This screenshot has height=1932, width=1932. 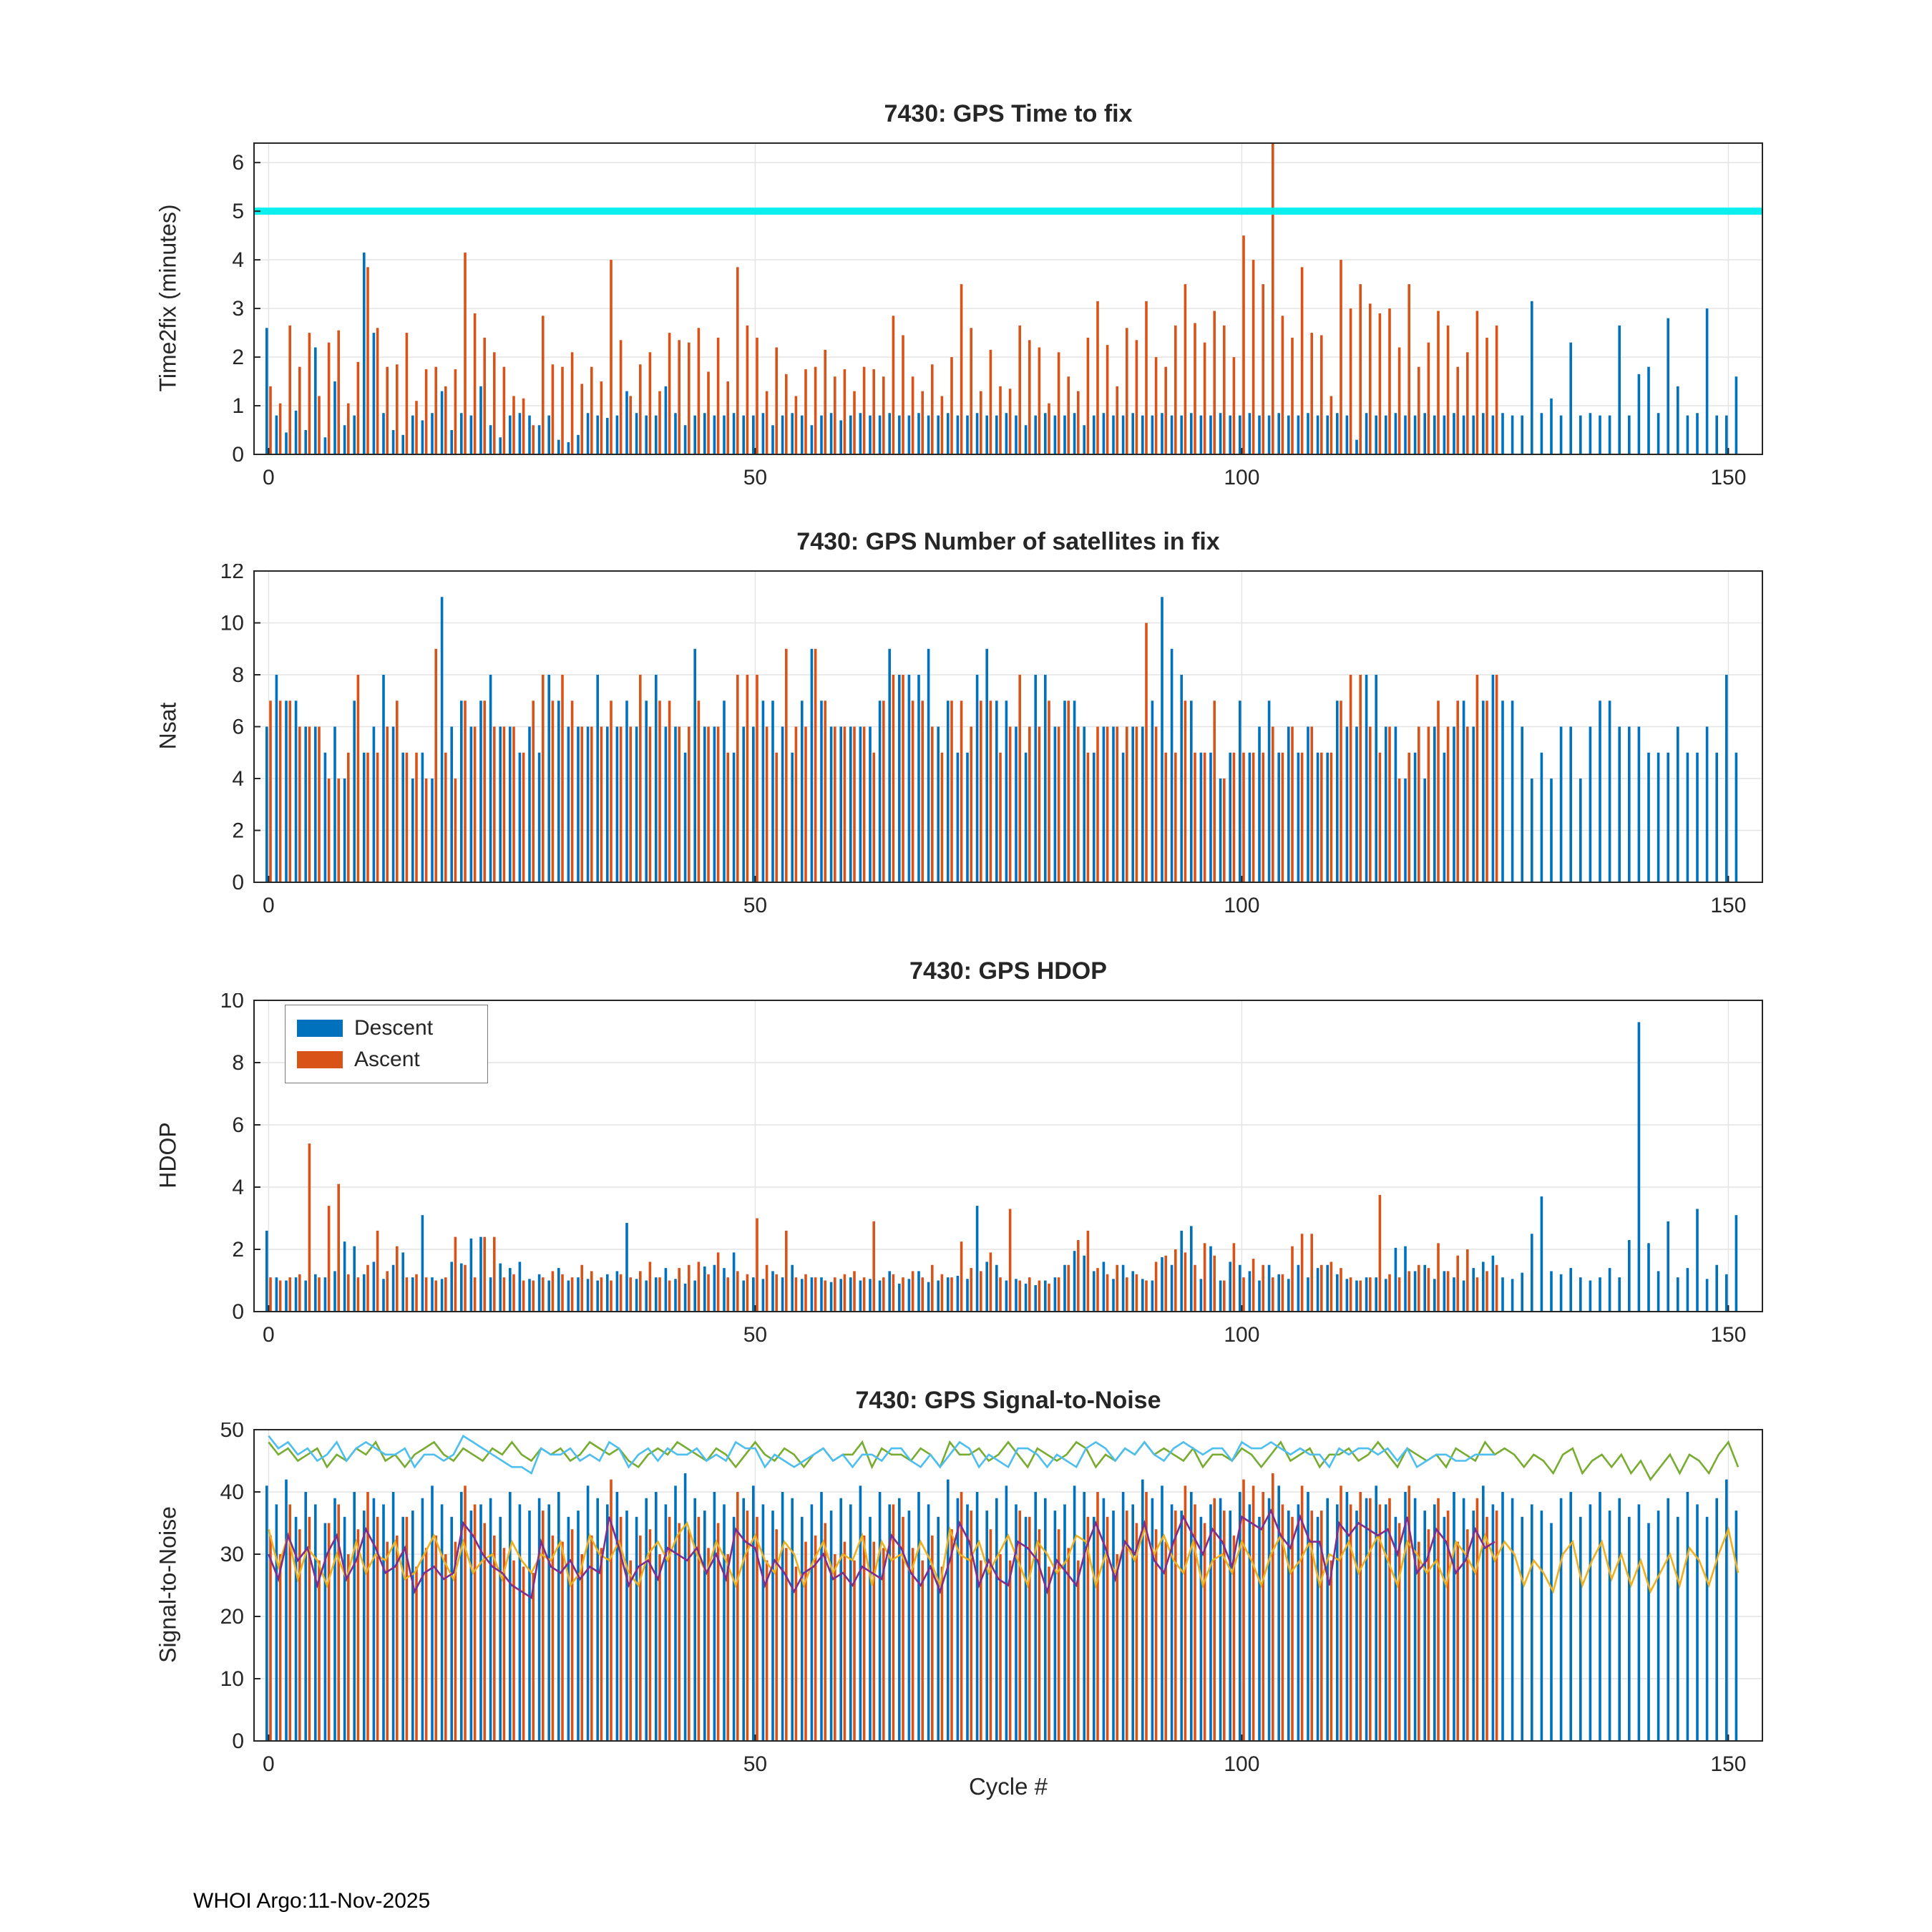 I want to click on legend-entry-ascent: Ascent, so click(x=386, y=1059).